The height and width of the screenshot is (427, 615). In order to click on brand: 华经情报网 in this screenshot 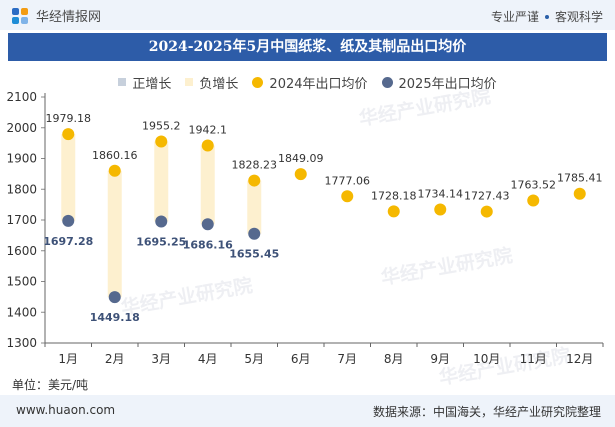, I will do `click(56, 15)`.